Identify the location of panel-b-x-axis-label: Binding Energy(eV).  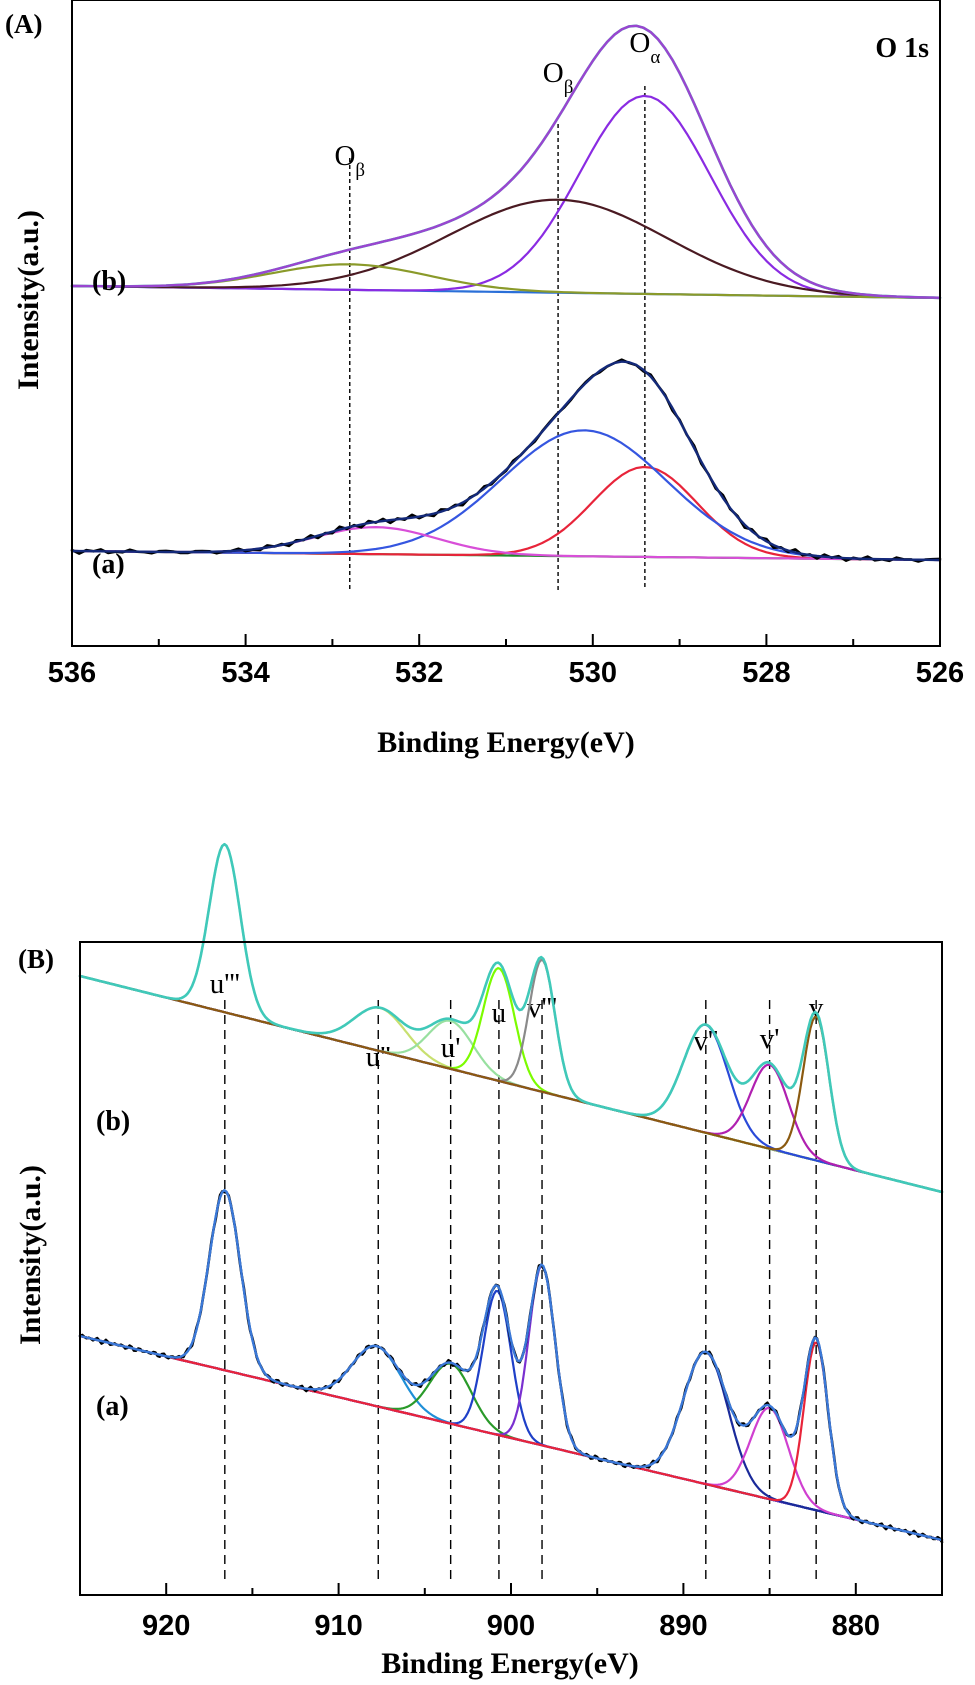
(510, 1663).